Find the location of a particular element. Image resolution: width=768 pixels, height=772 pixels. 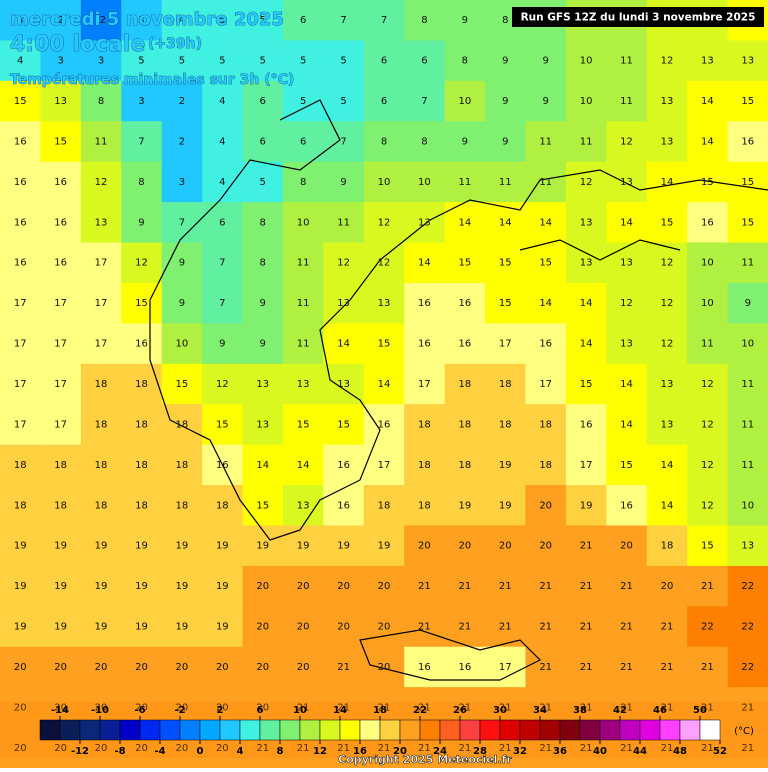

cell-value: 8 is located at coordinates (505, 20).